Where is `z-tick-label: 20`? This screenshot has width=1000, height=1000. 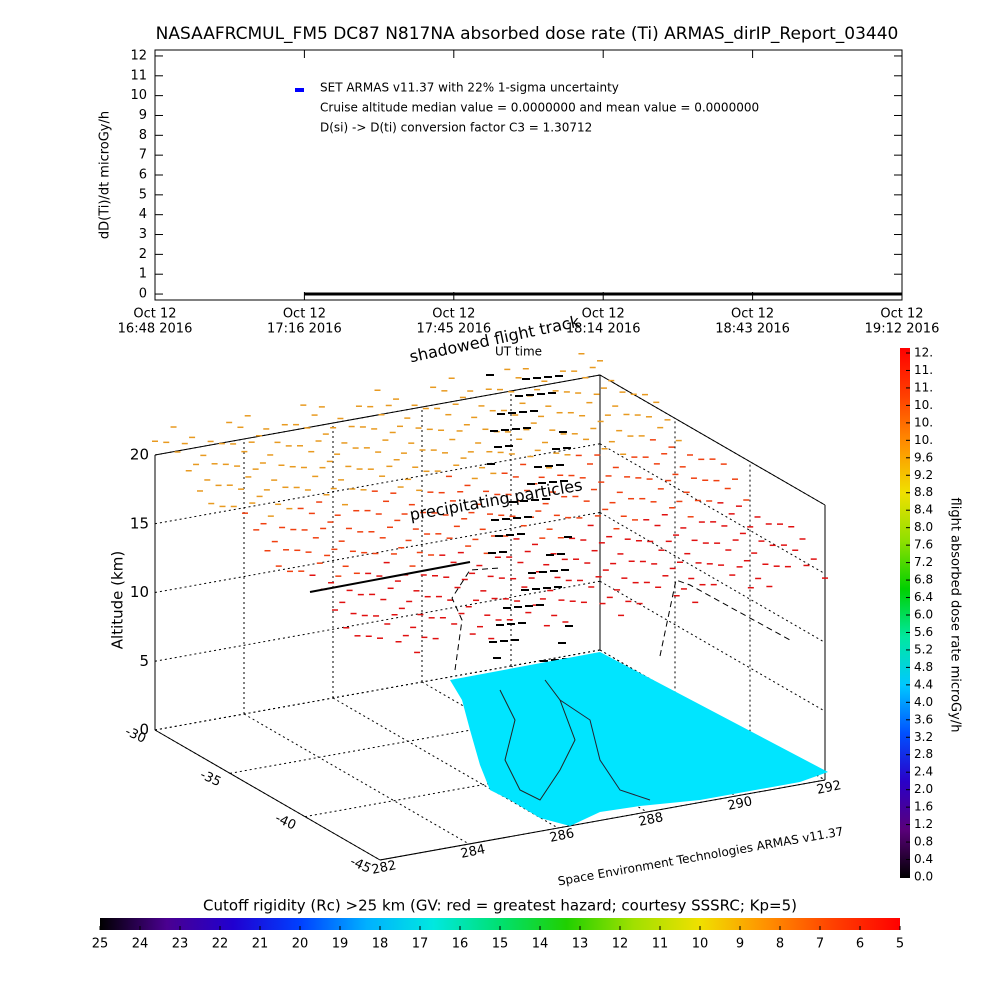 z-tick-label: 20 is located at coordinates (139, 455).